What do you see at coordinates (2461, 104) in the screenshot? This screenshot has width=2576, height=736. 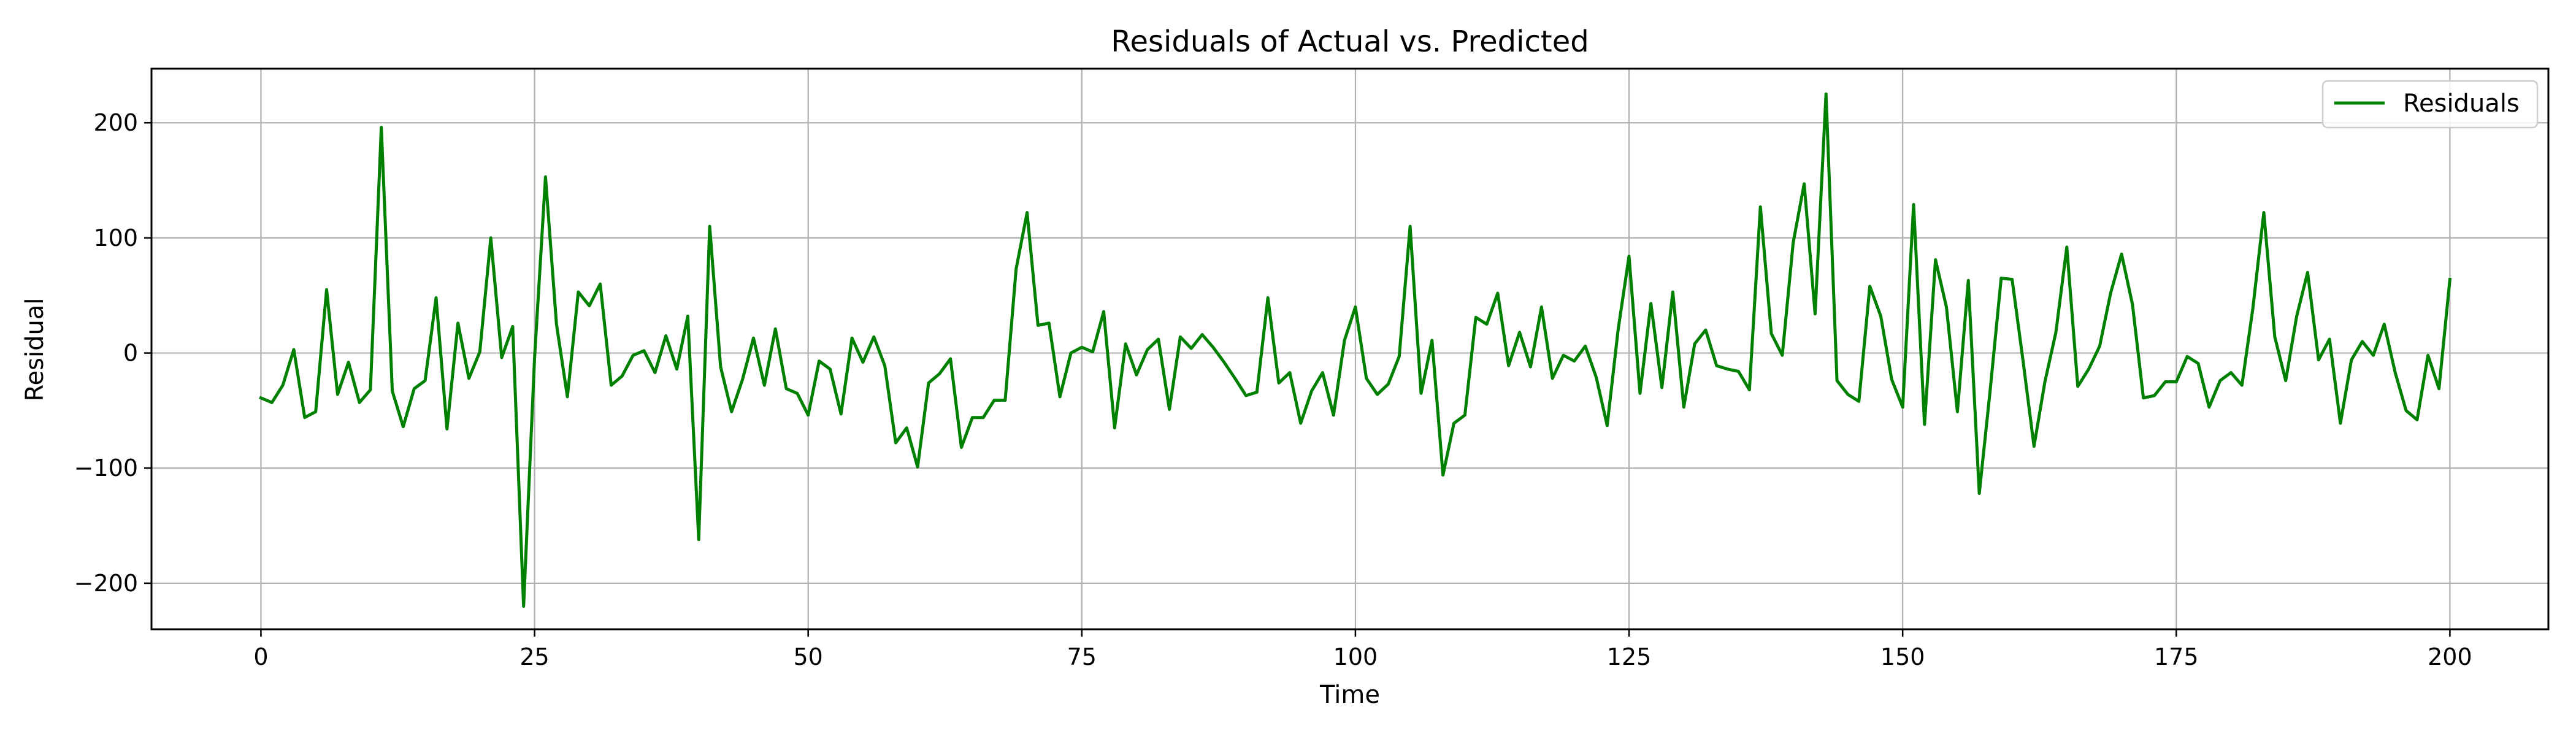 I see `legend-label: Residuals` at bounding box center [2461, 104].